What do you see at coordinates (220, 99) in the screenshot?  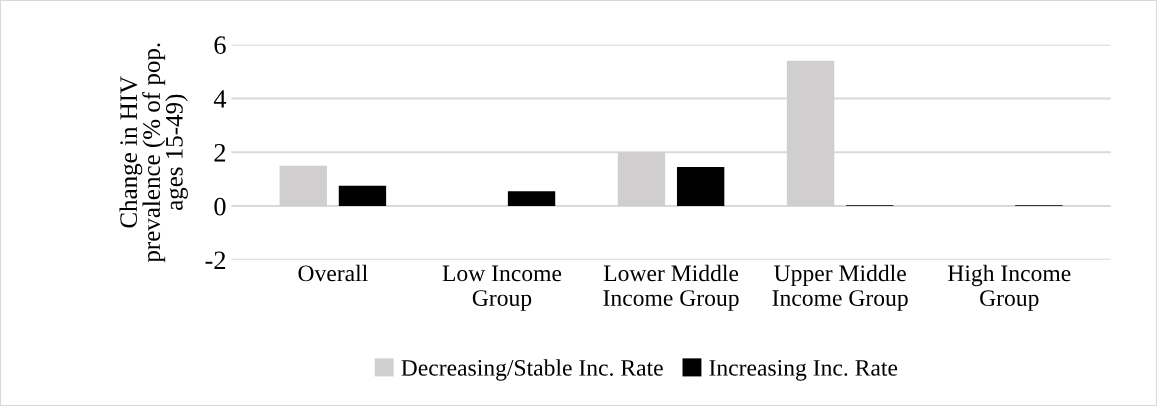 I see `y-tick-label: 4` at bounding box center [220, 99].